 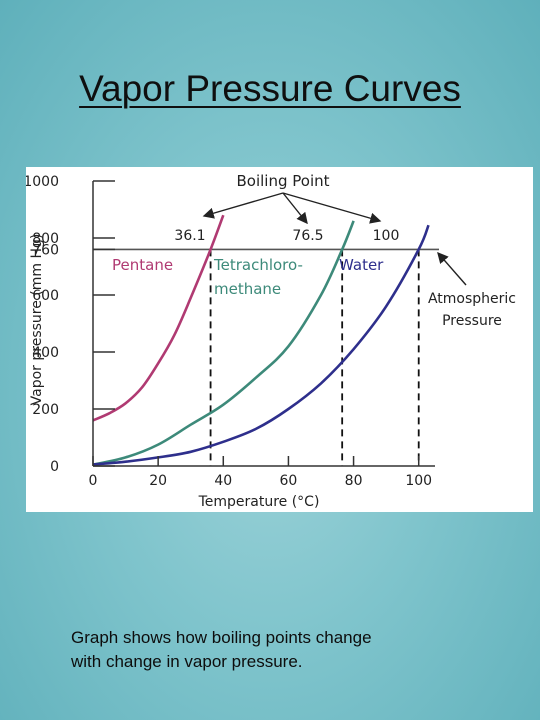 What do you see at coordinates (223, 481) in the screenshot?
I see `x-tick-label-2: 40` at bounding box center [223, 481].